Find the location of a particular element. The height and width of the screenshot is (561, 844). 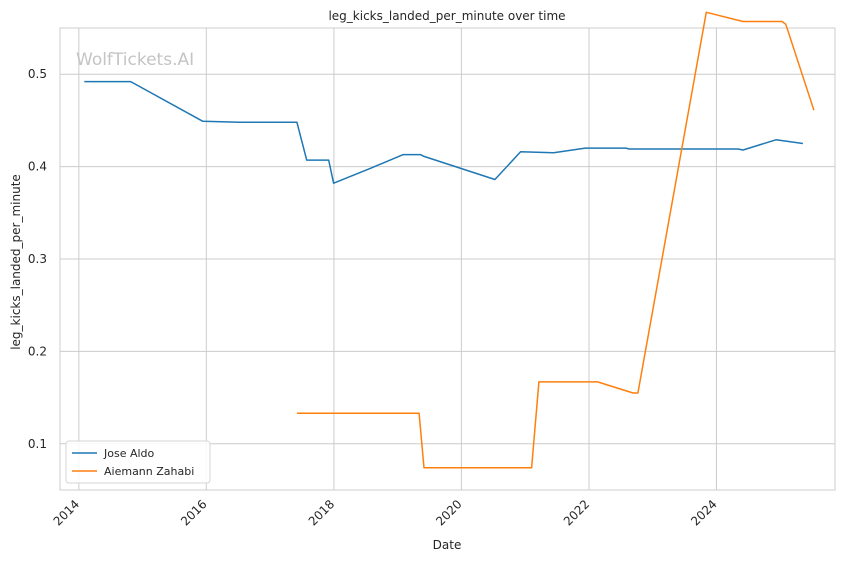

y-tick-label-0-1: 0.1 is located at coordinates (37, 444).